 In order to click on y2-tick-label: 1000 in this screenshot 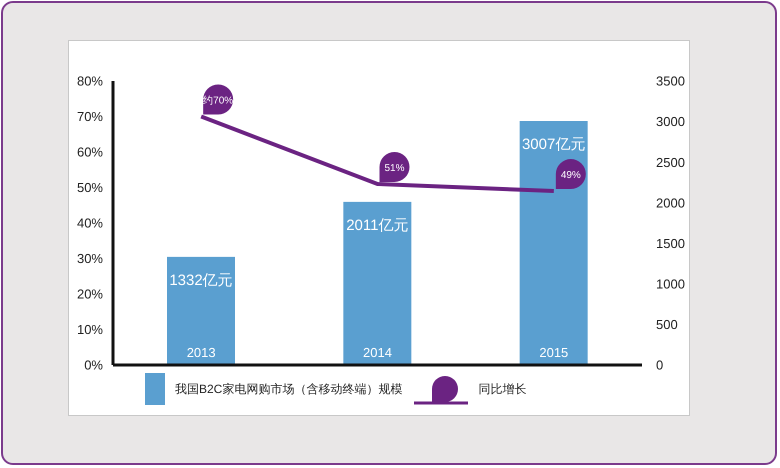, I will do `click(670, 284)`.